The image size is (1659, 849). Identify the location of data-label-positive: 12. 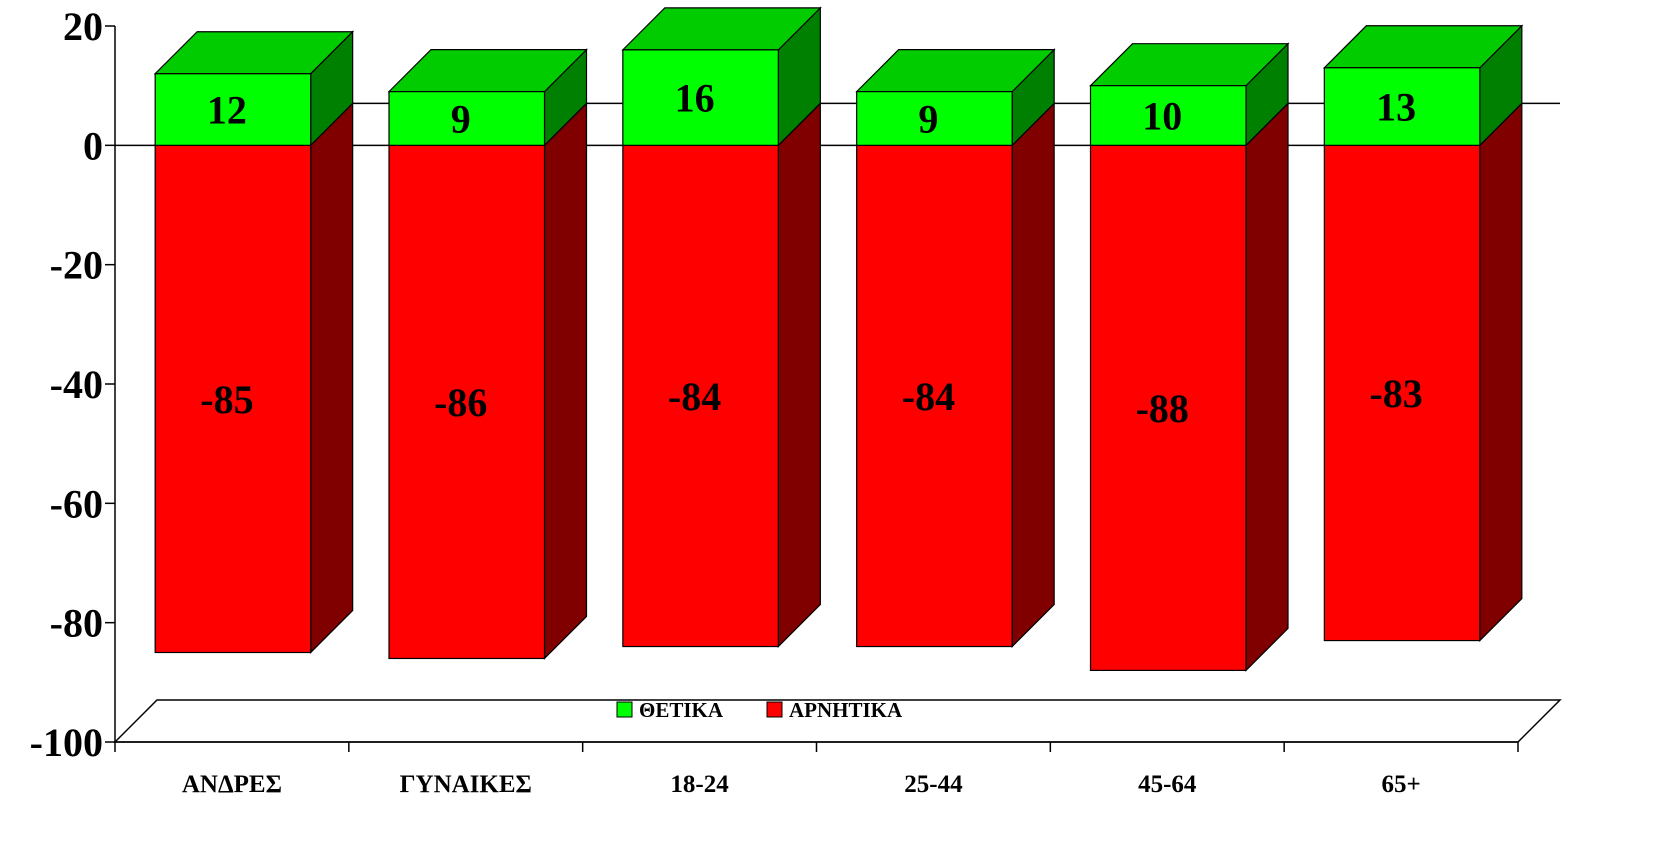
(227, 110).